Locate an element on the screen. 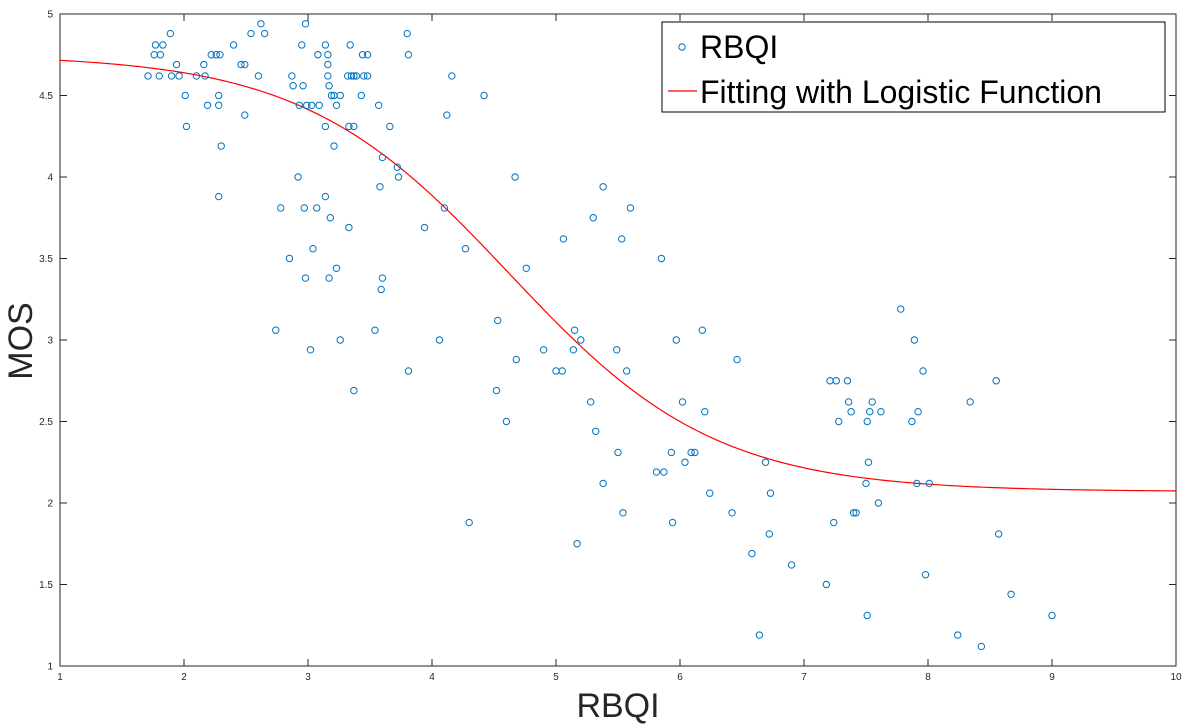  y-tick-label: 4 is located at coordinates (50, 178).